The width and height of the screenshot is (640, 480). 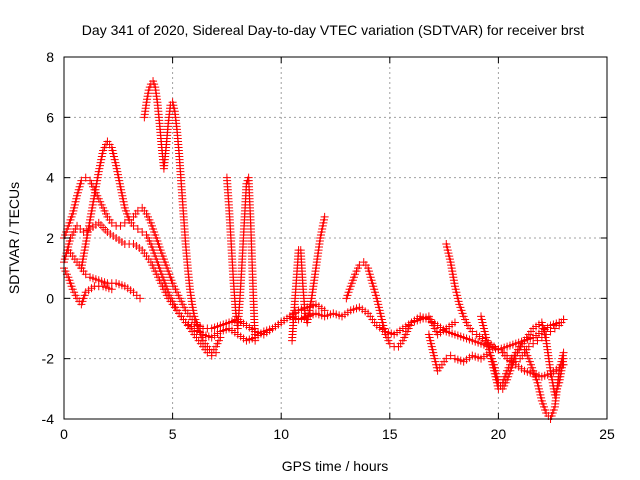 What do you see at coordinates (335, 466) in the screenshot?
I see `x-axis-label: GPS time / hours` at bounding box center [335, 466].